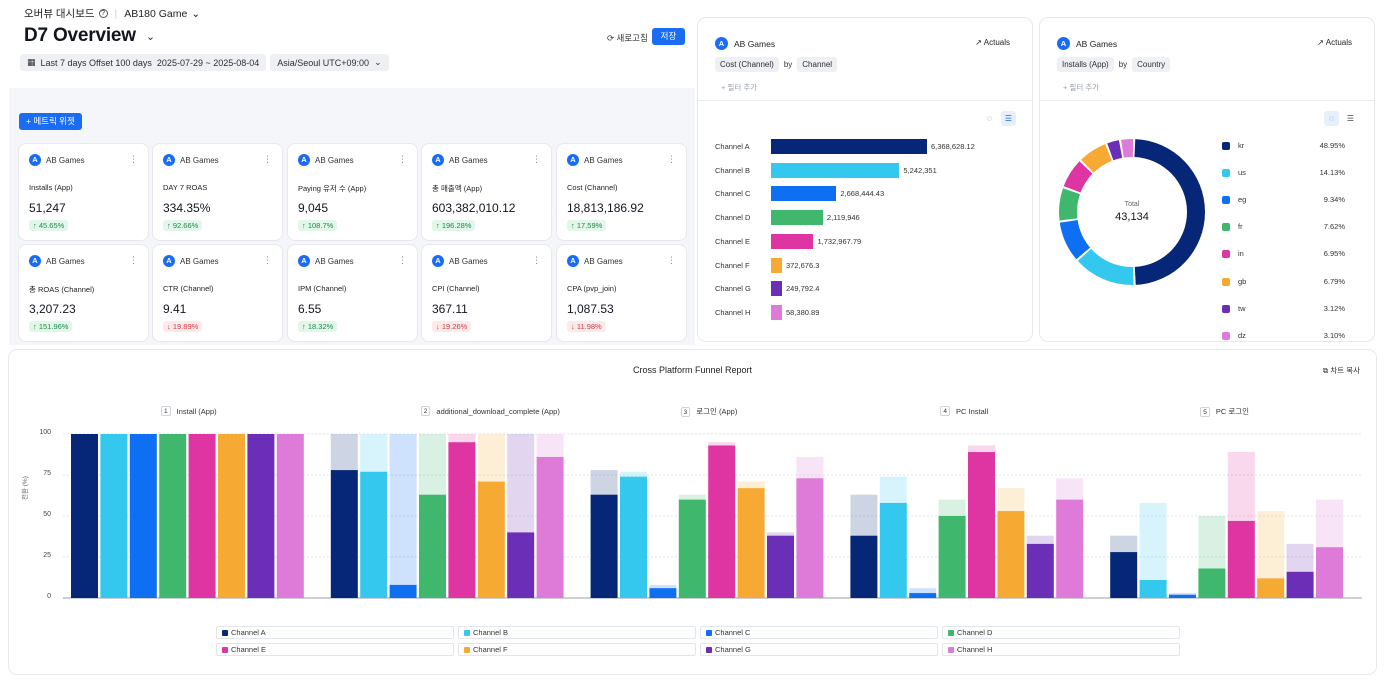  I want to click on metric-card: A AB Games ⋮ CPI (Channel) 367.11 ↓ 19.26%, so click(486, 293).